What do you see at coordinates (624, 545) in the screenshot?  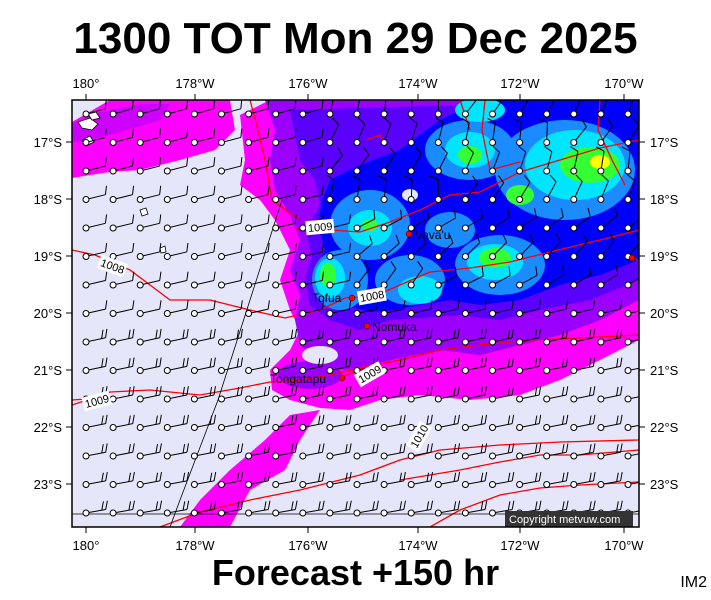 I see `lon-label-bottom: 170°W` at bounding box center [624, 545].